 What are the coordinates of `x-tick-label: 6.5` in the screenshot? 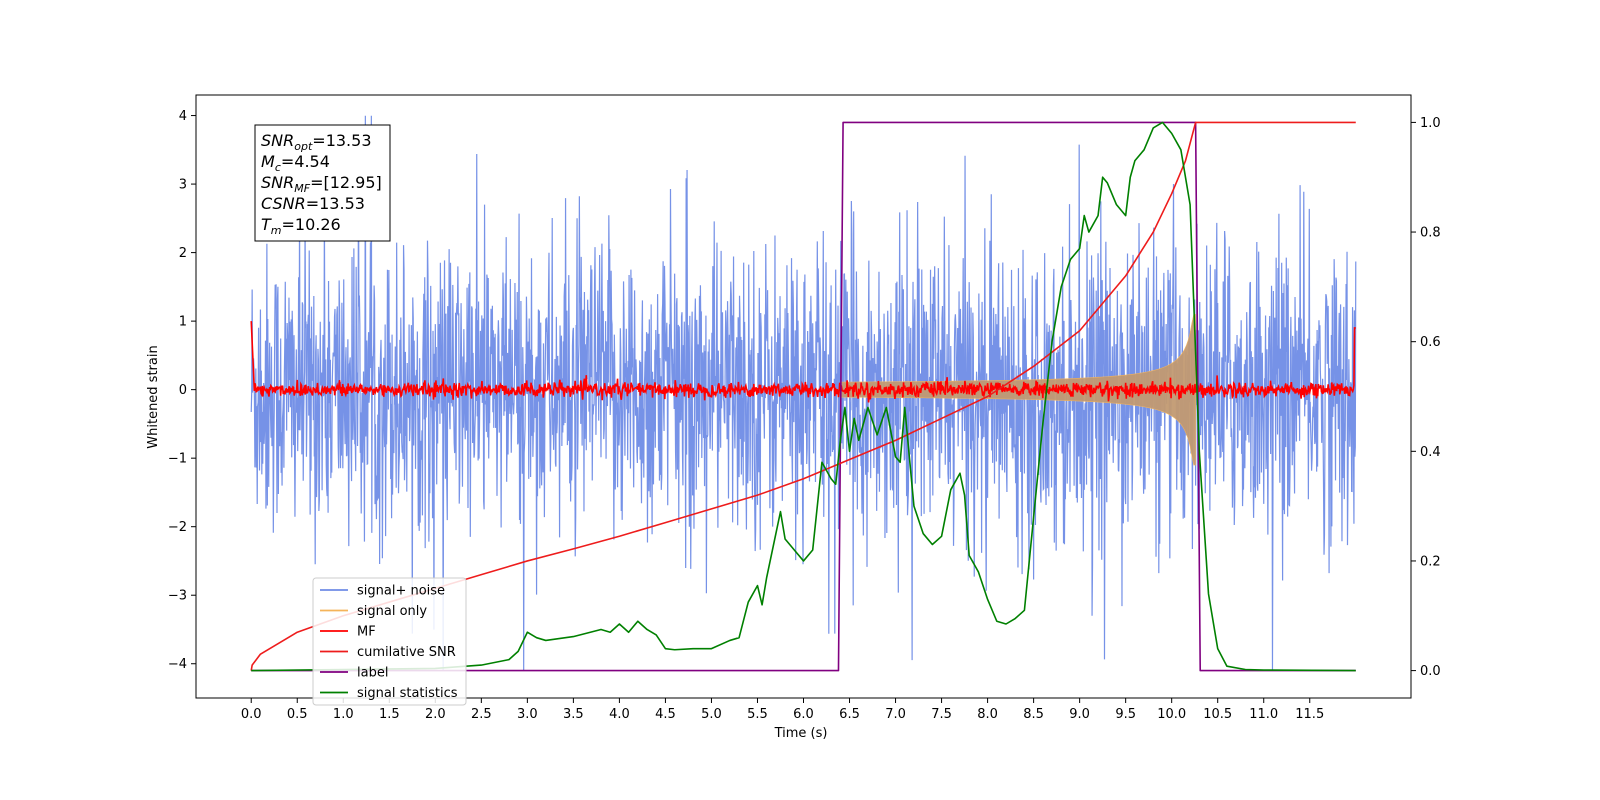 It's located at (849, 714).